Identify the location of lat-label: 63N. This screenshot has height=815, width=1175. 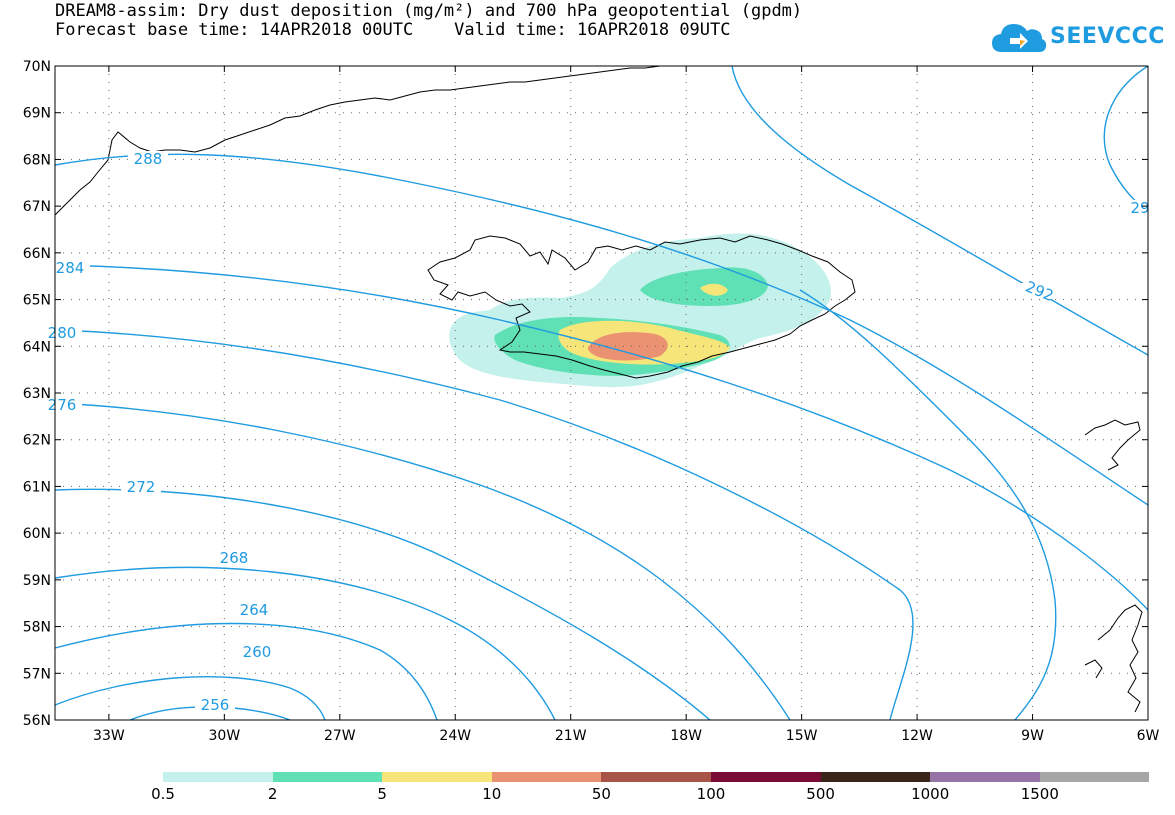
(37, 394).